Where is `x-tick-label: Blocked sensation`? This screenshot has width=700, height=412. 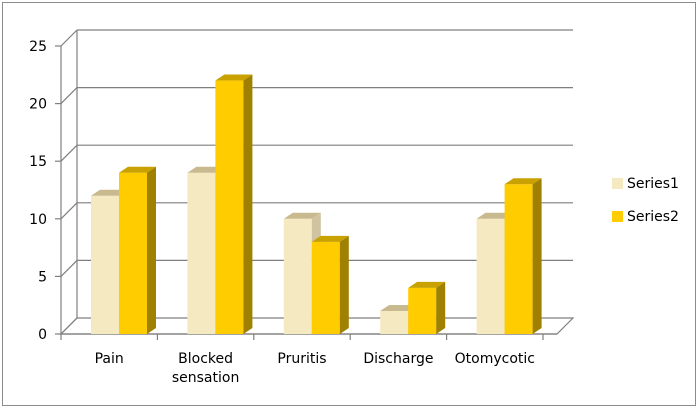
x-tick-label: Blocked sensation is located at coordinates (205, 368).